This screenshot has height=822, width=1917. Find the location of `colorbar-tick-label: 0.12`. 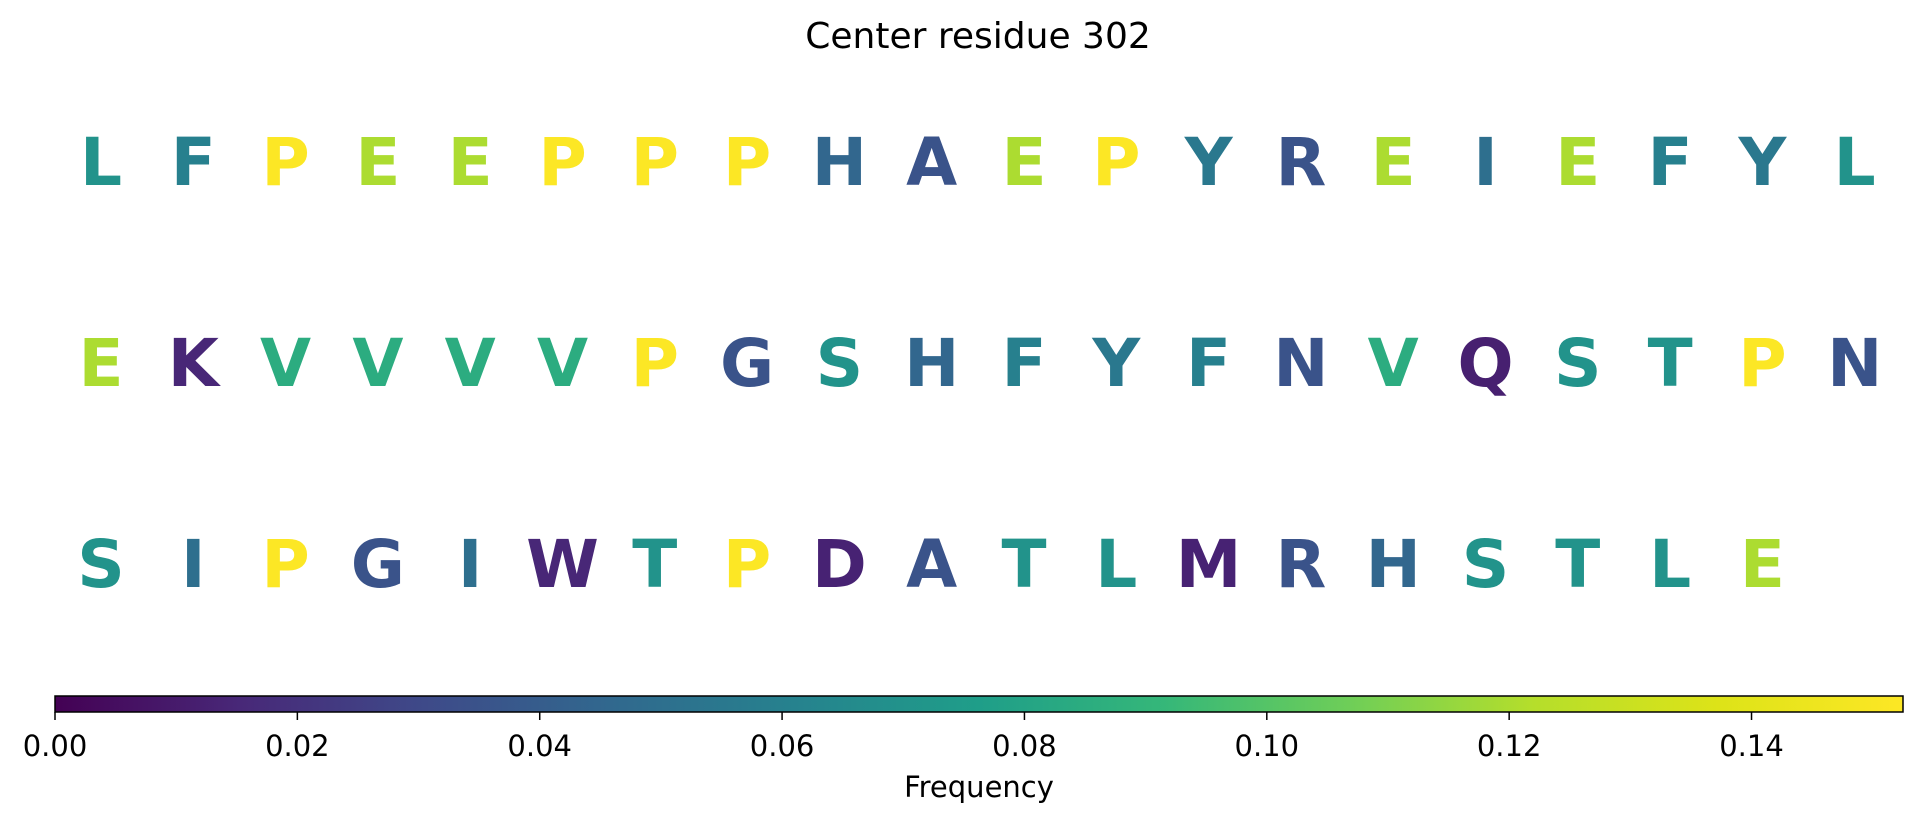

colorbar-tick-label: 0.12 is located at coordinates (1509, 746).